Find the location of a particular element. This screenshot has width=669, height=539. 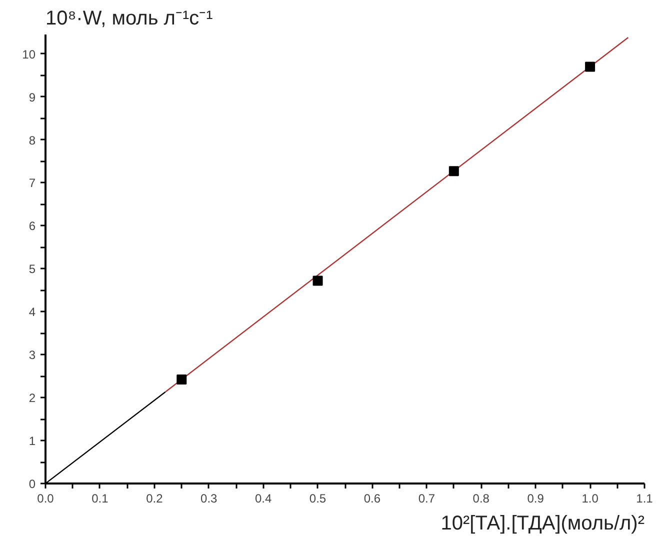

x-tick-label: 0.6 is located at coordinates (372, 499).